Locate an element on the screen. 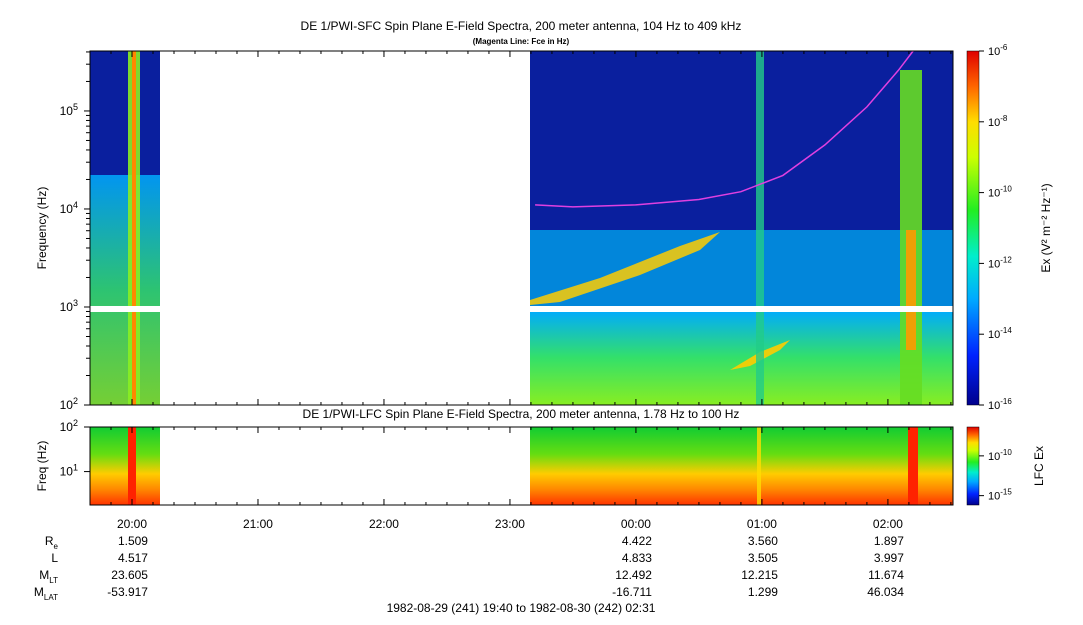  ephemeris-value: 4.422 is located at coordinates (637, 541).